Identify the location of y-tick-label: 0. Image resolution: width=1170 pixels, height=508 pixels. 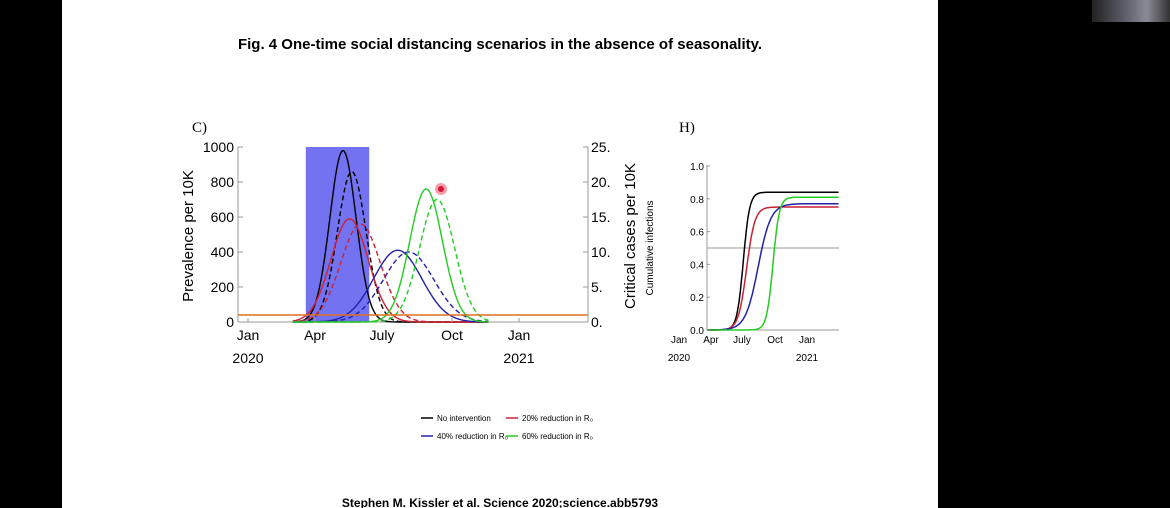
(230, 322).